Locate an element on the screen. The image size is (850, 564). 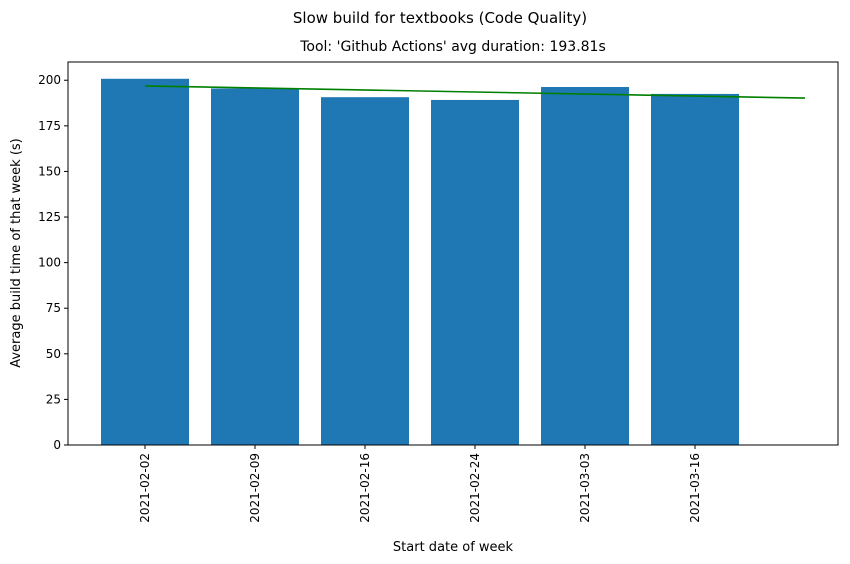
x-tick-label-2021-02-09: 2021-02-09 is located at coordinates (255, 488).